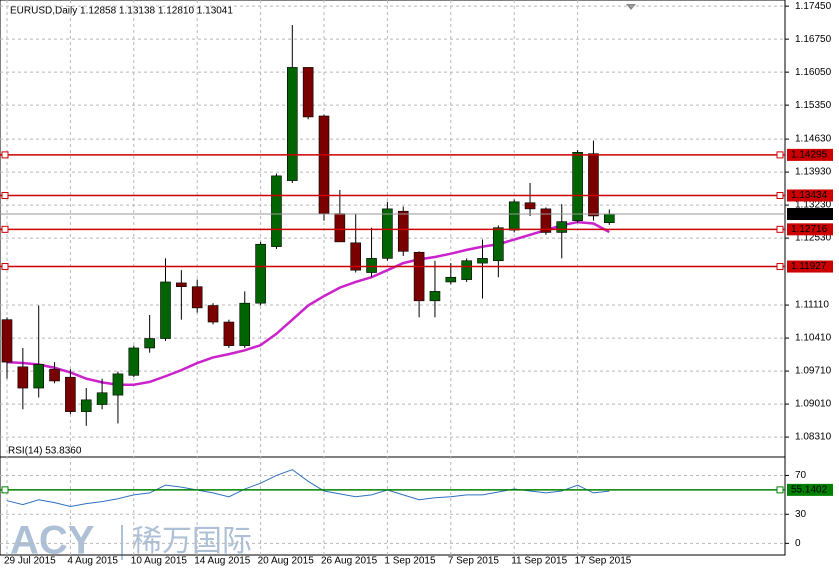 The height and width of the screenshot is (570, 839). I want to click on x-tick-label: 14 Aug 2015, so click(222, 561).